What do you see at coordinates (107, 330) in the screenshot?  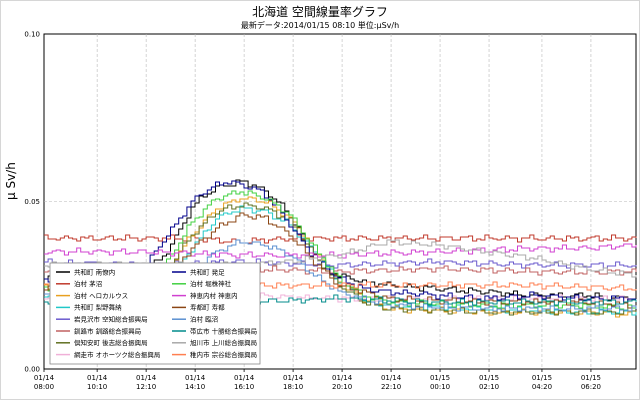 I see `legend-entry: 釧路市 釧路総合振興局` at bounding box center [107, 330].